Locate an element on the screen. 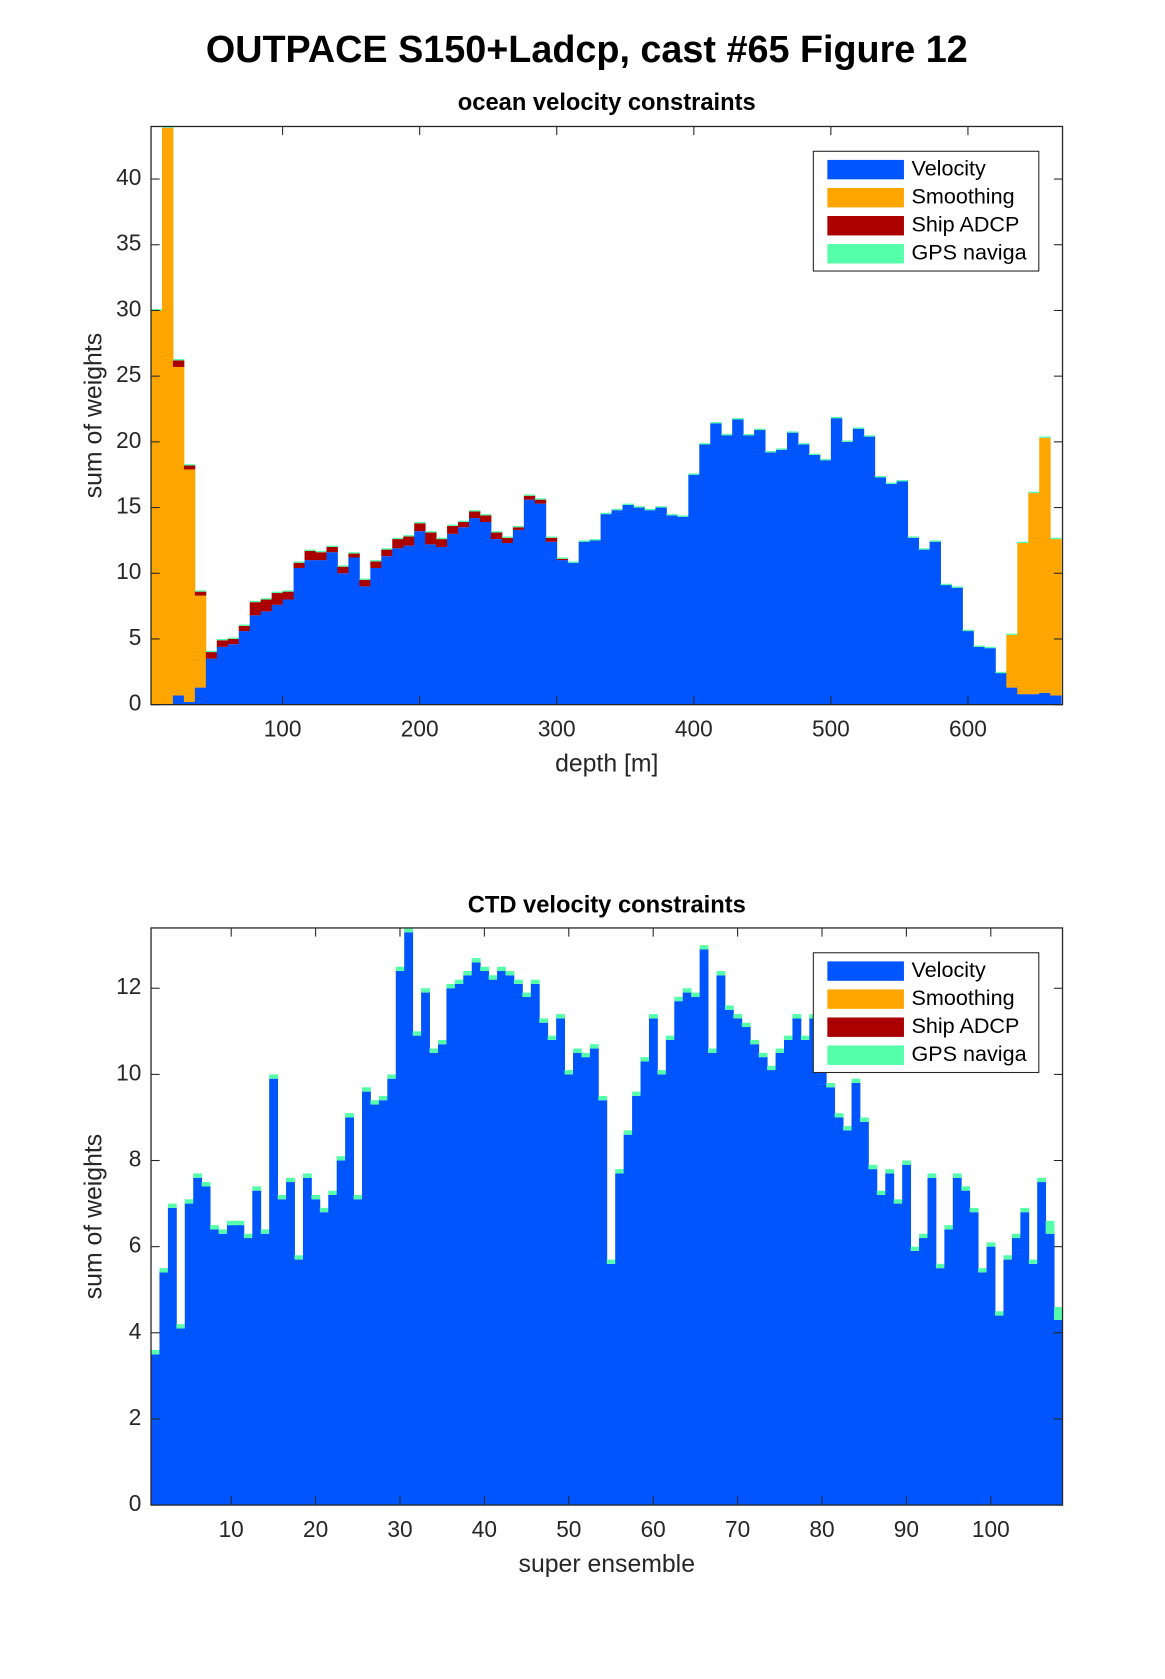  y-tick-label: 30 is located at coordinates (128, 308).